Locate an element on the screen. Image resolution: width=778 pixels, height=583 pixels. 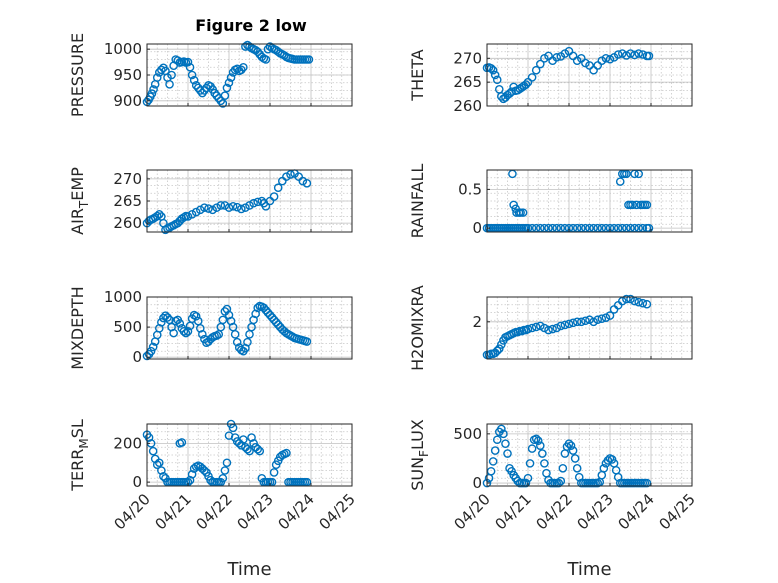
y-tick-label: 260 is located at coordinates (127, 223).